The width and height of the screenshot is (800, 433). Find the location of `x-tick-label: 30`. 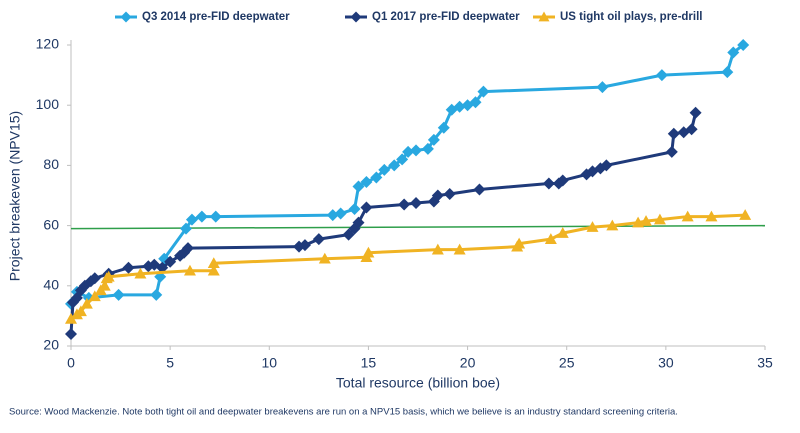

x-tick-label: 30 is located at coordinates (666, 363).